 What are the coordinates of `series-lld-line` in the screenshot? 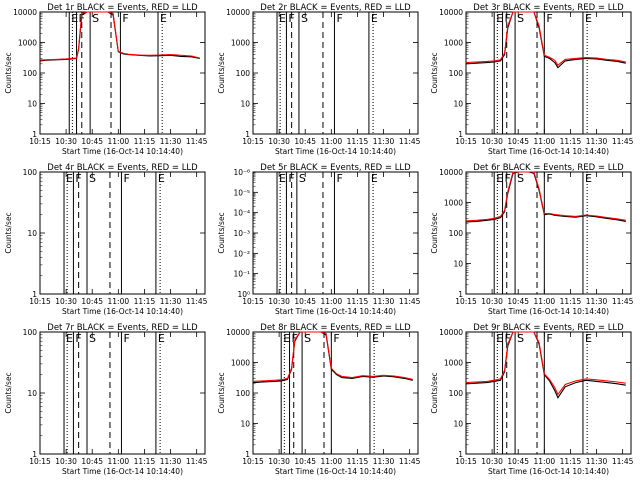 It's located at (119, 36).